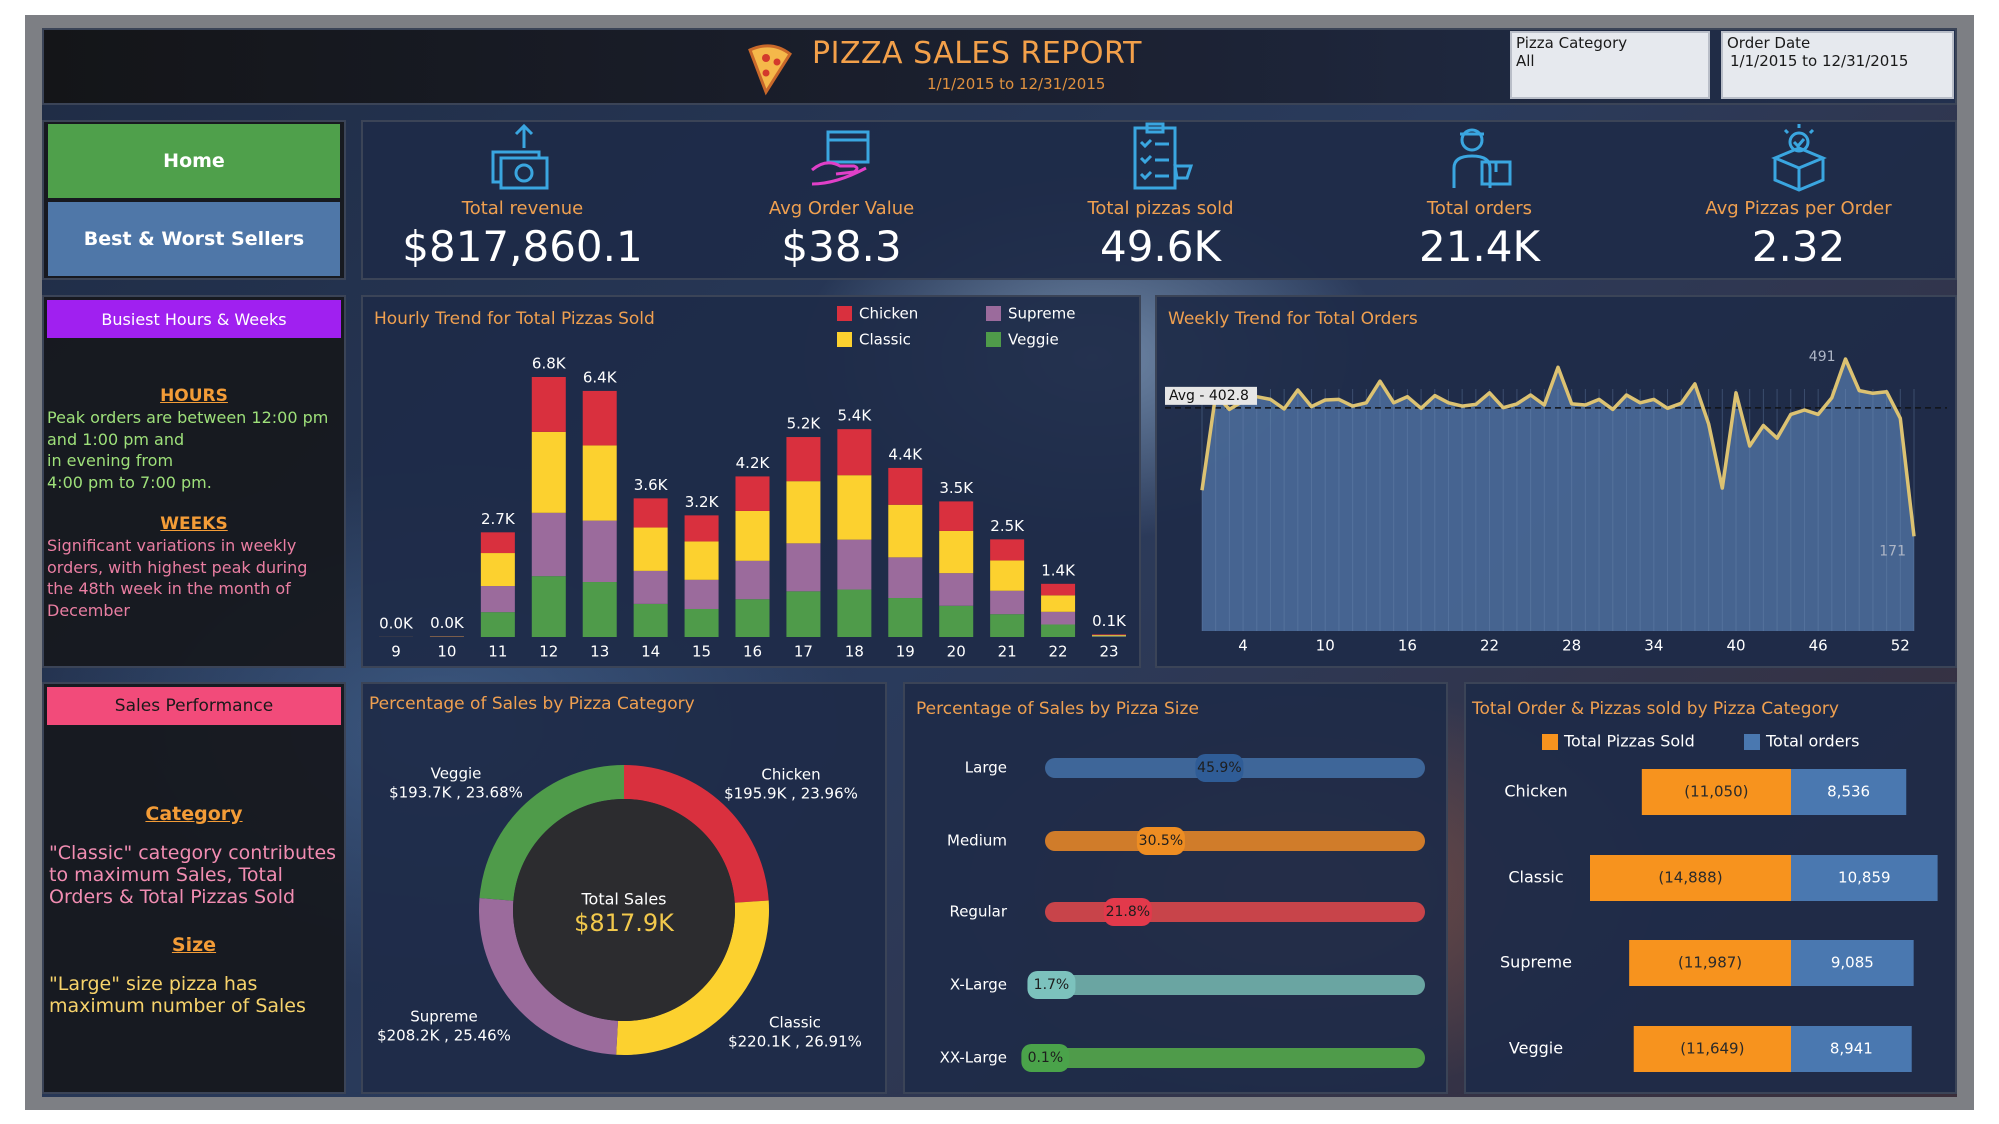  I want to click on track, so click(1235, 985).